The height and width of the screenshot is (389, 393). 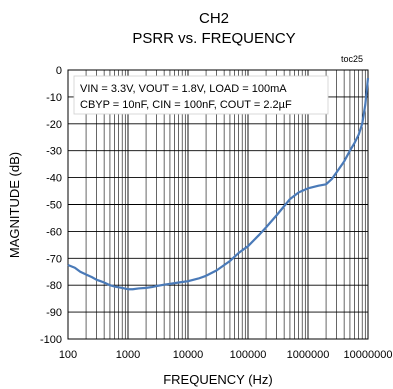 What do you see at coordinates (54, 125) in the screenshot?
I see `y-tick-label: -20` at bounding box center [54, 125].